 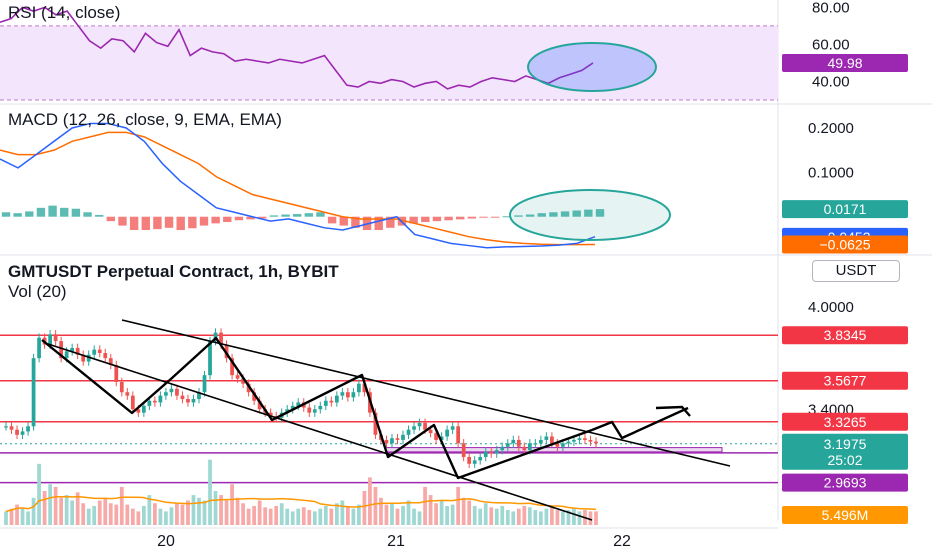 I want to click on macd-signal-badge, so click(x=845, y=244).